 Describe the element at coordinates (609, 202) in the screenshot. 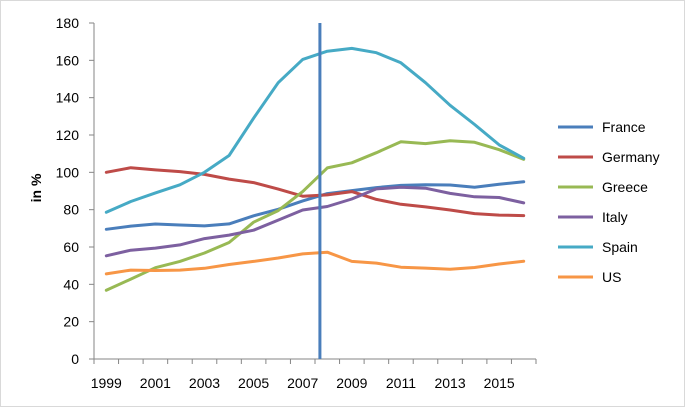

I see `legend: France Germany Greece Italy Spain US` at that location.